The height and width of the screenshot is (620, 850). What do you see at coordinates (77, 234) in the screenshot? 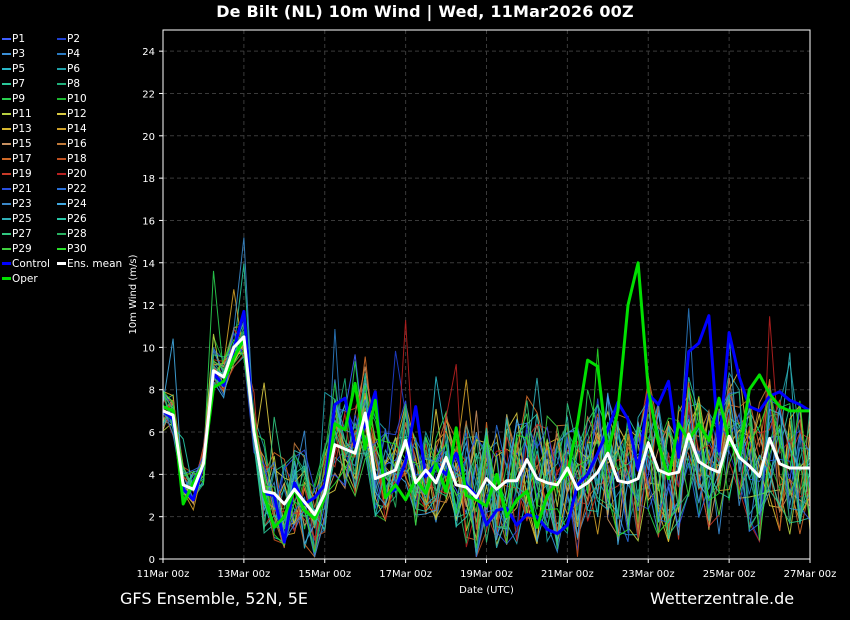
I see `legend-label: P28` at bounding box center [77, 234].